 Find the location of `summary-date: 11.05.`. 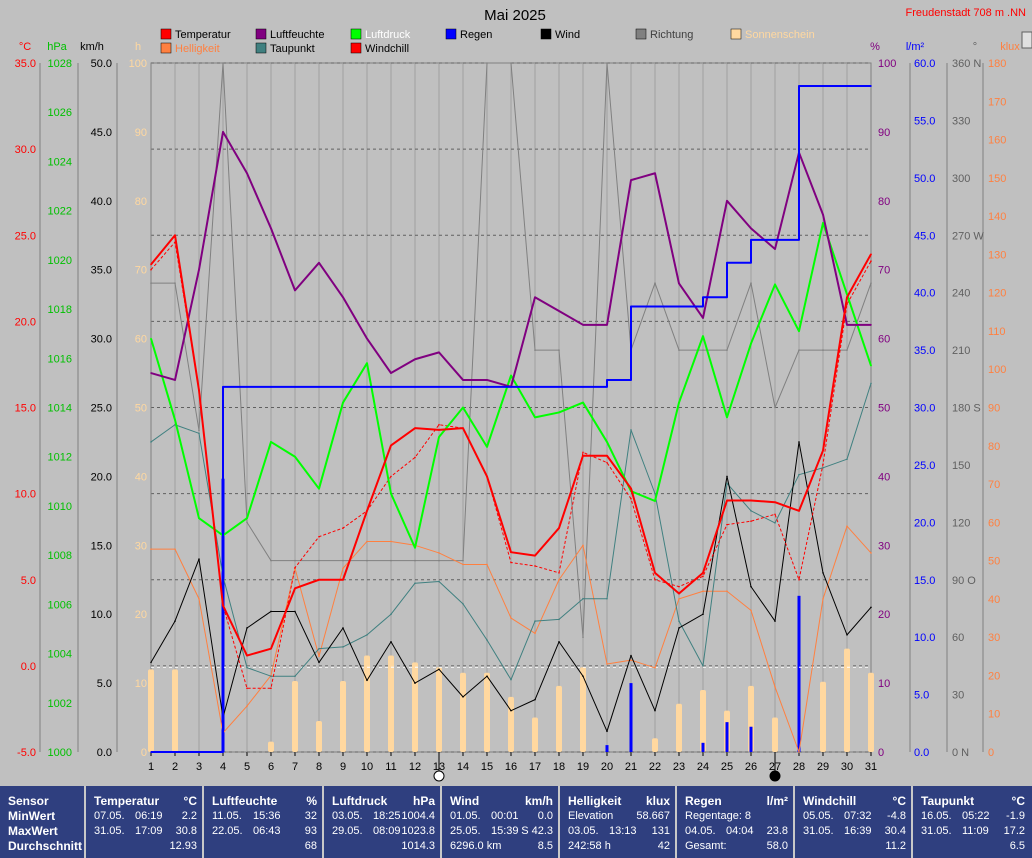

summary-date: 11.05. is located at coordinates (227, 816).